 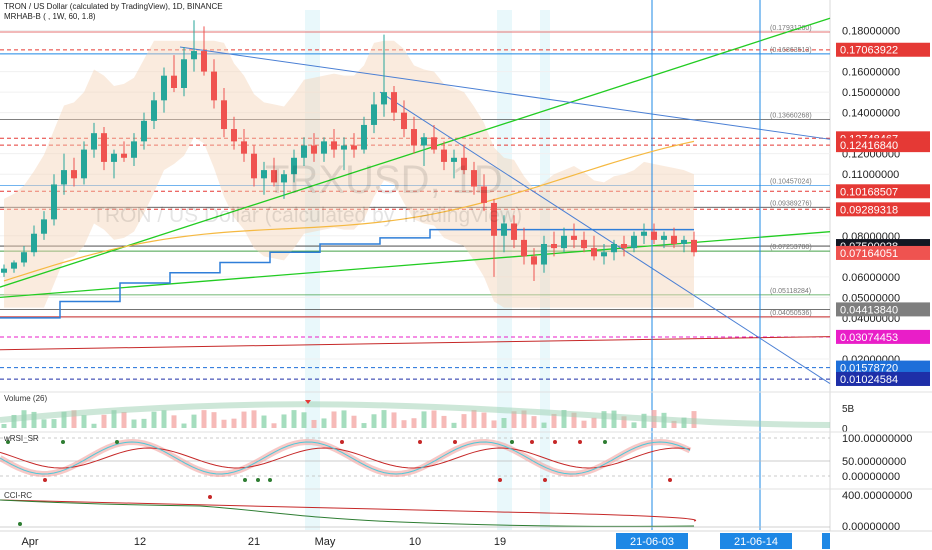 What do you see at coordinates (869, 51) in the screenshot?
I see `price-label-text: 0.17063922` at bounding box center [869, 51].